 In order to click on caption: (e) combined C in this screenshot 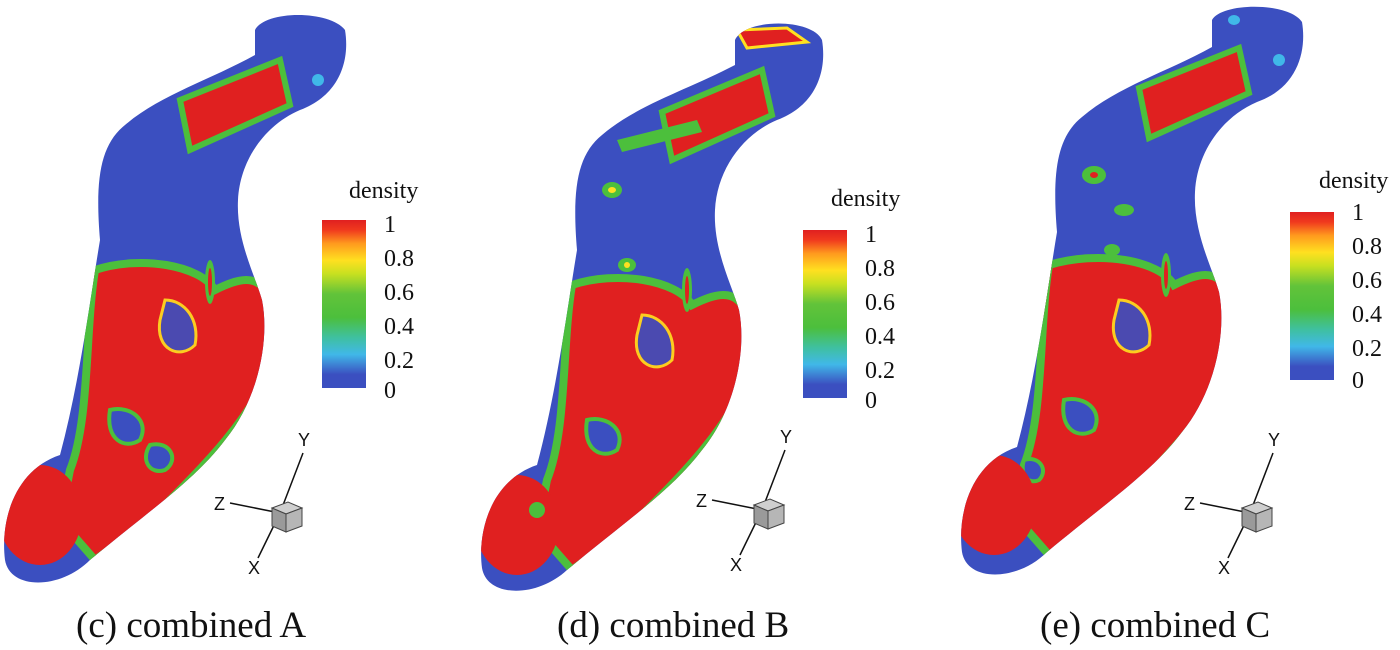, I will do `click(1155, 625)`.